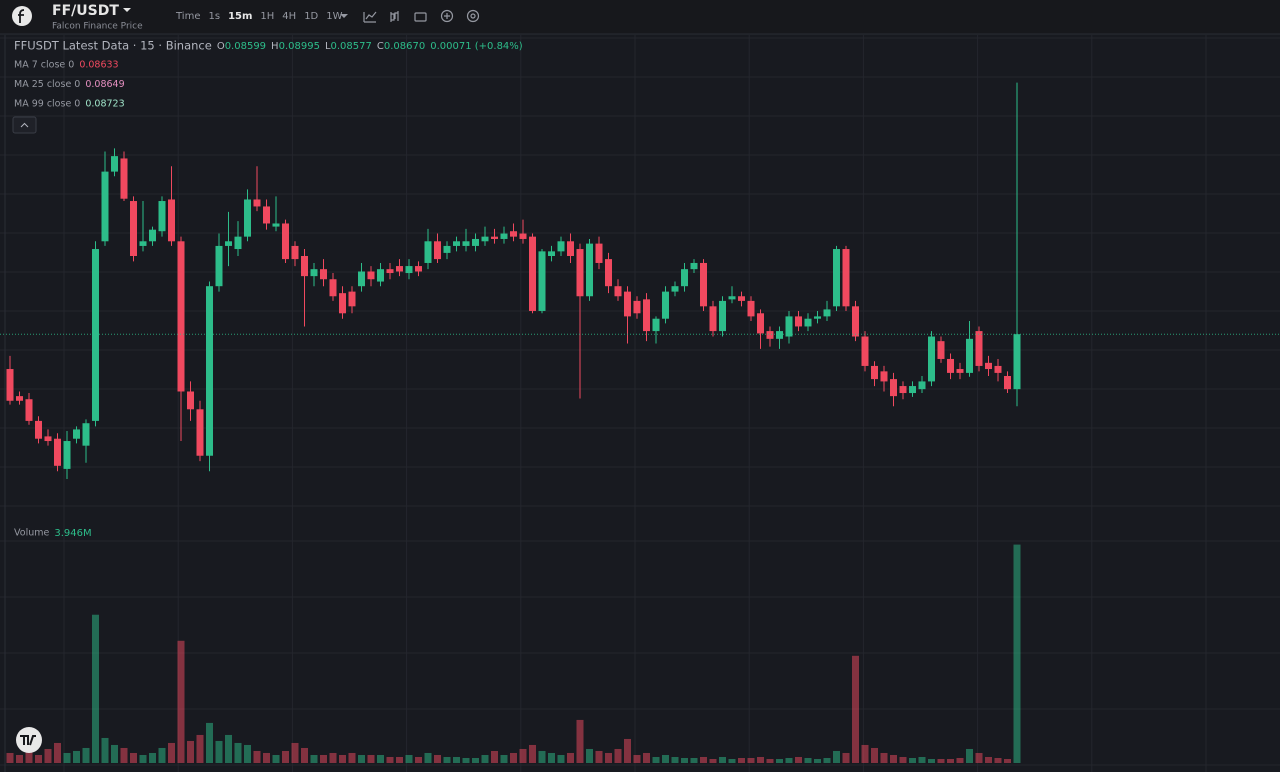  What do you see at coordinates (447, 16) in the screenshot?
I see `icon-add` at bounding box center [447, 16].